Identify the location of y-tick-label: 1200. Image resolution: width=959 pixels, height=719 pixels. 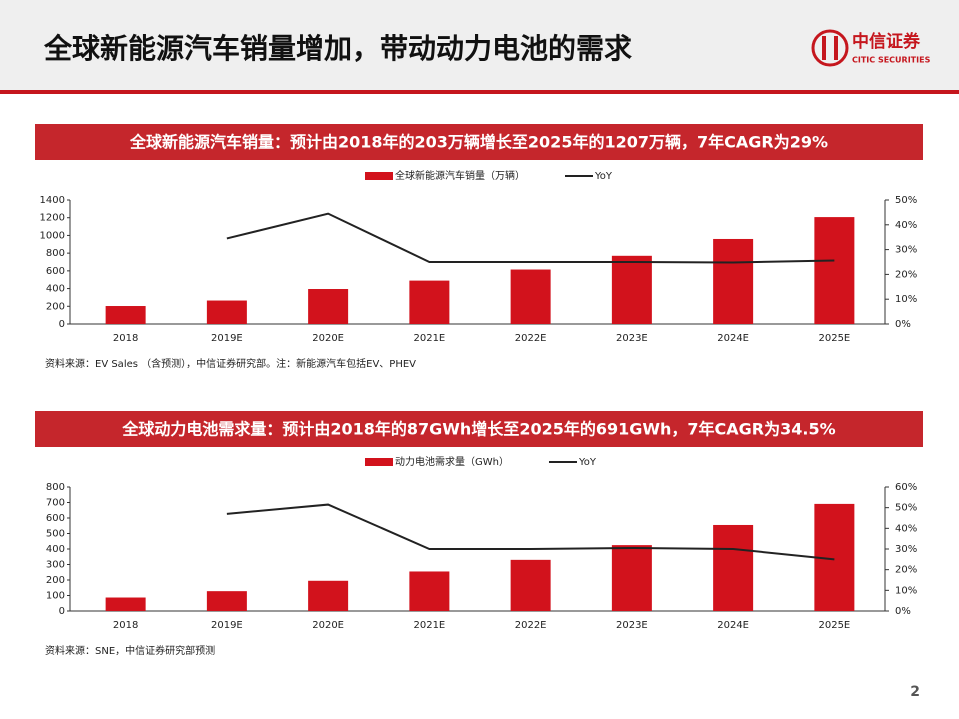
(52, 218).